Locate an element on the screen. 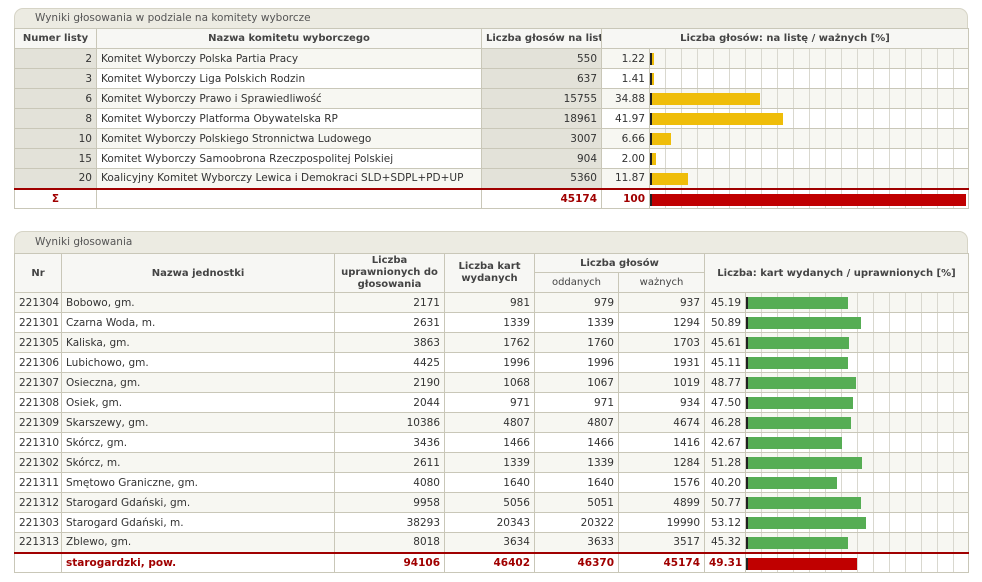 This screenshot has height=582, width=982. unit-nr: 221308 is located at coordinates (38, 402).